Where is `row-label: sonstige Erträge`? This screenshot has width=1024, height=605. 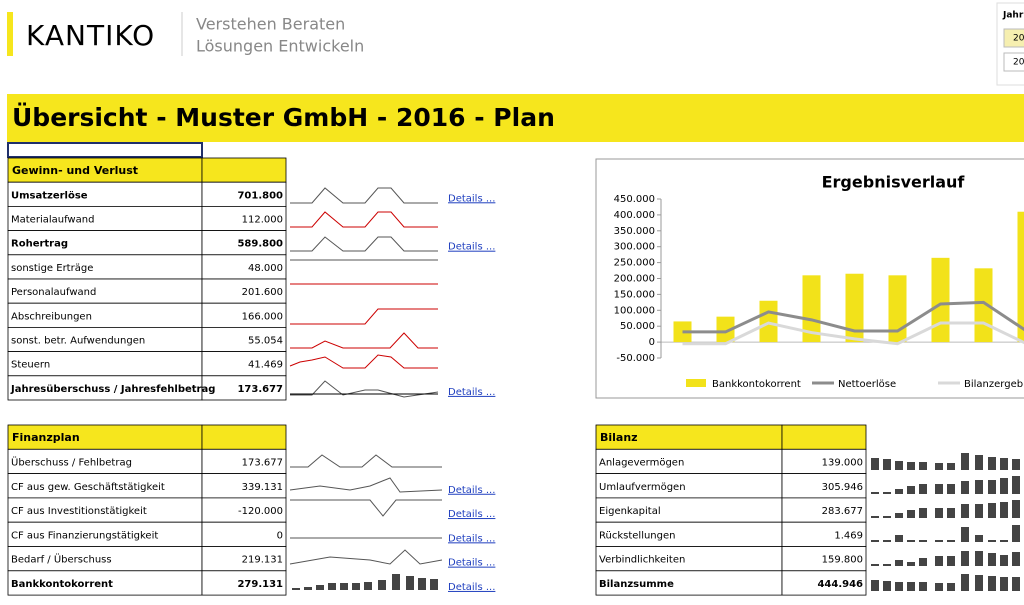
row-label: sonstige Erträge is located at coordinates (52, 268).